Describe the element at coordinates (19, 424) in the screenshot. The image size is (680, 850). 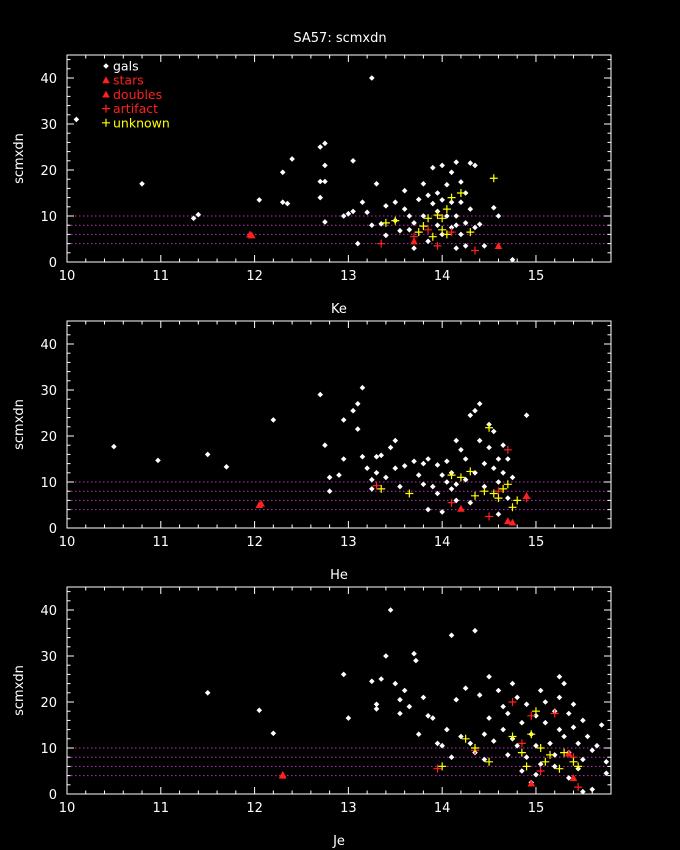
I see `y-axis-label: scmxdn` at that location.